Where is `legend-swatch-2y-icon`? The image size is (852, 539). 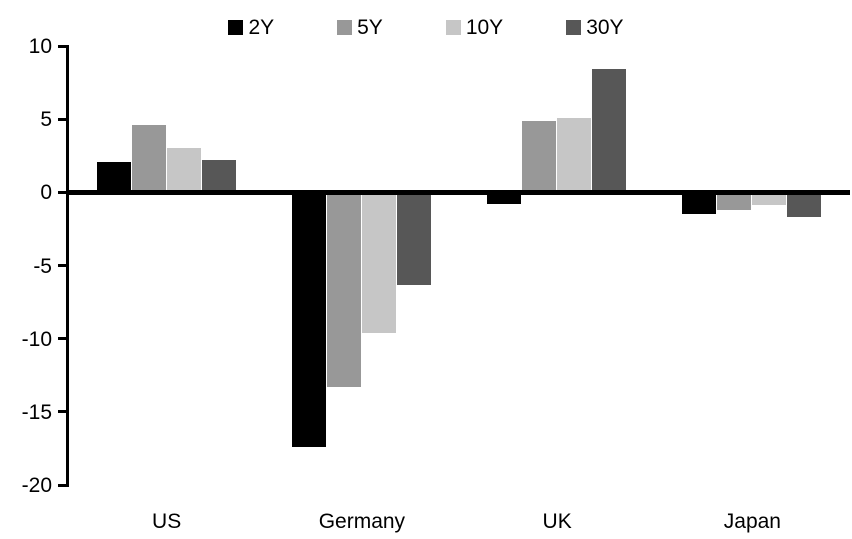 legend-swatch-2y-icon is located at coordinates (236, 27).